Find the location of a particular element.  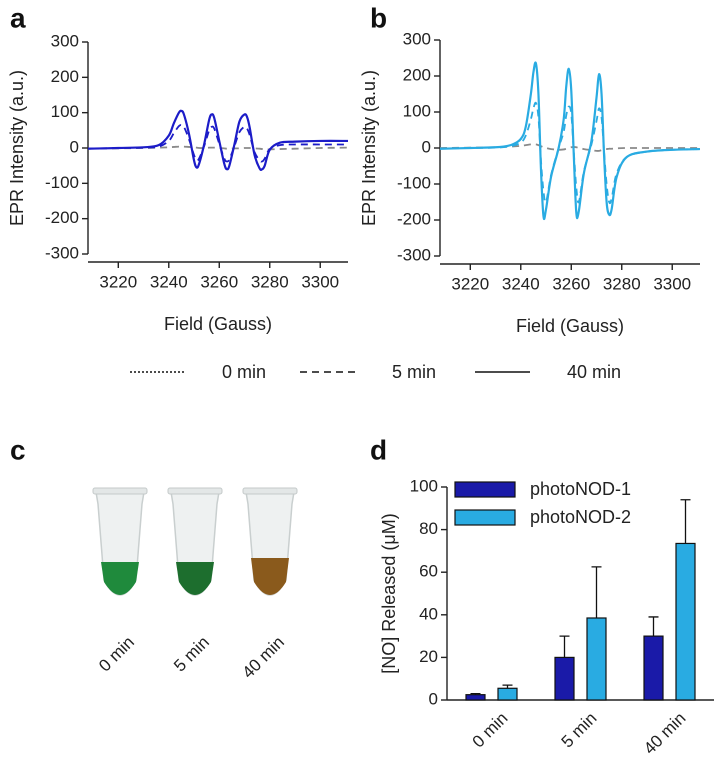

y-tick-label: 40 is located at coordinates (428, 613).